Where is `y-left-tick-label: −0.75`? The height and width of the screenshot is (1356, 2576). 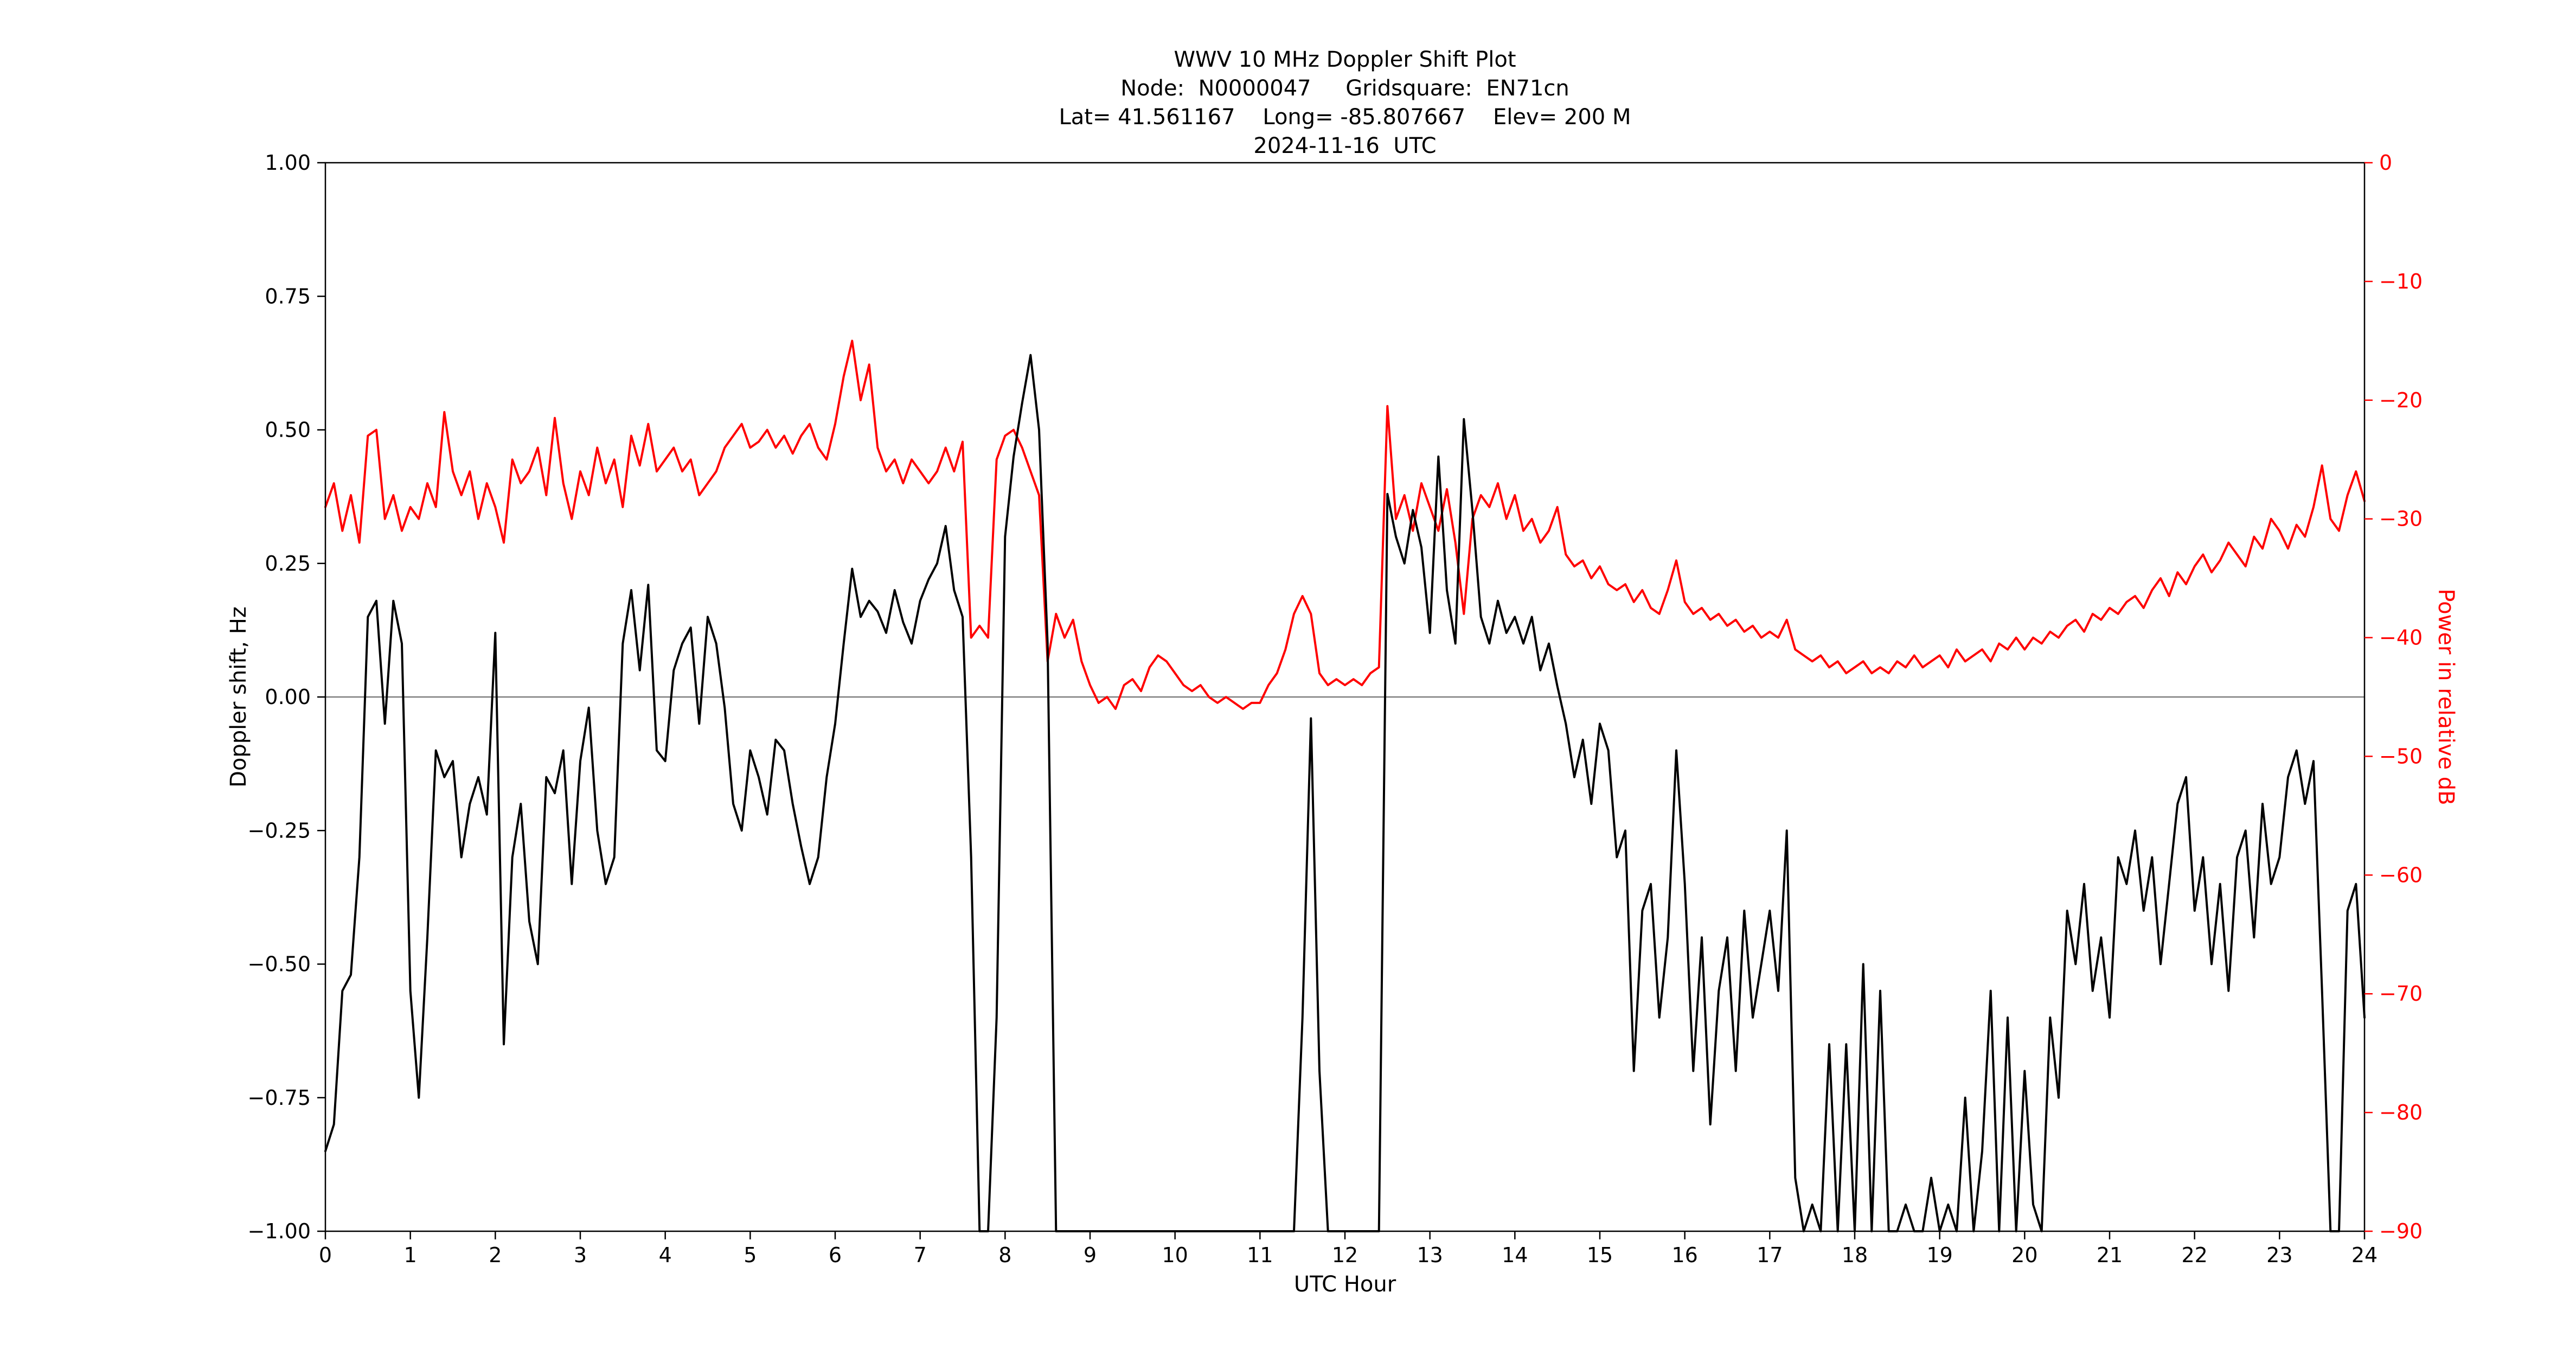 y-left-tick-label: −0.75 is located at coordinates (279, 1098).